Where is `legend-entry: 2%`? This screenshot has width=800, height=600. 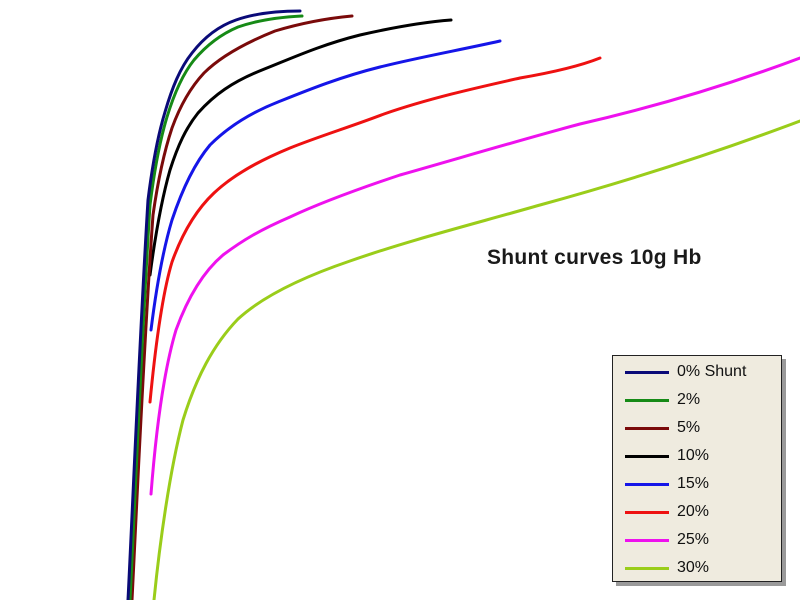 legend-entry: 2% is located at coordinates (662, 400).